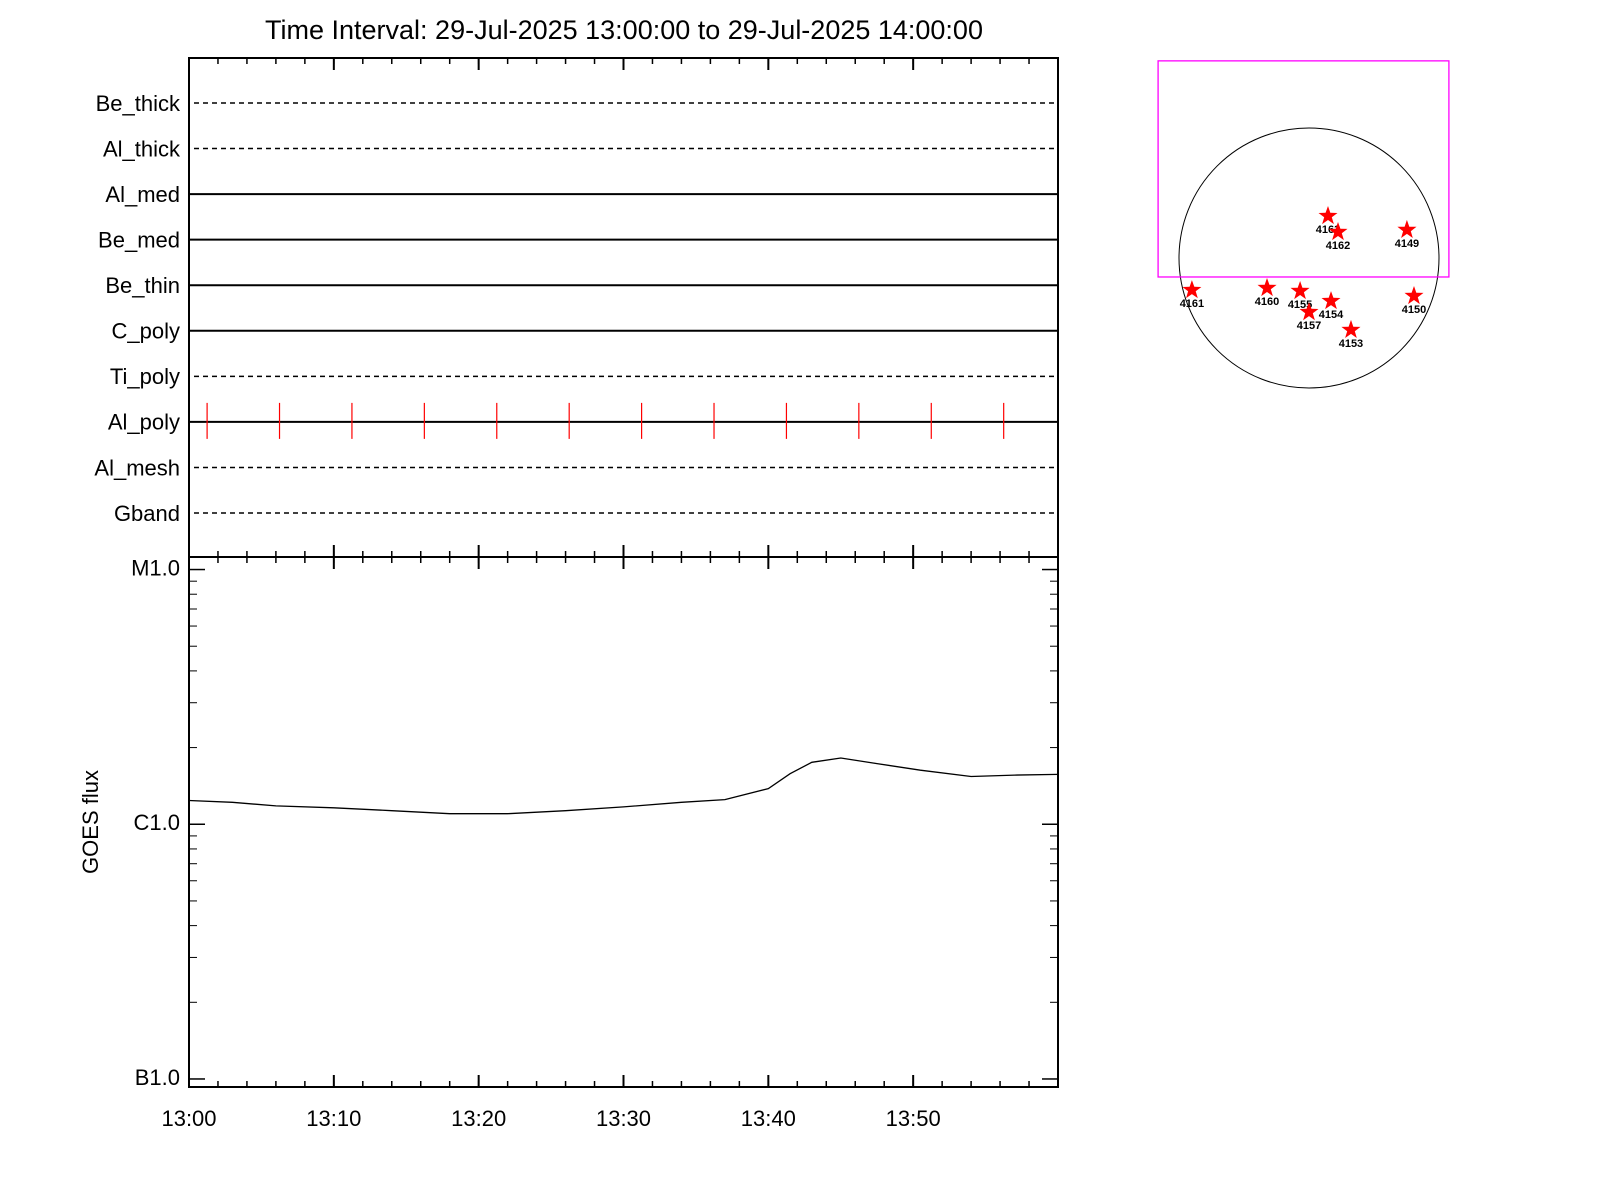 This screenshot has height=1200, width=1600. What do you see at coordinates (1300, 305) in the screenshot?
I see `region-label: 4155` at bounding box center [1300, 305].